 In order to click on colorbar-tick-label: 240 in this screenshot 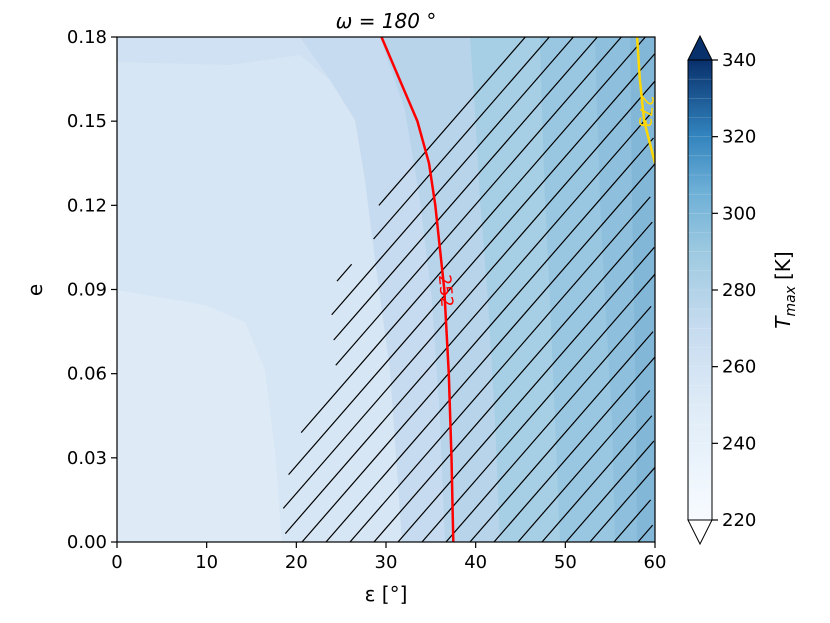, I will do `click(739, 443)`.